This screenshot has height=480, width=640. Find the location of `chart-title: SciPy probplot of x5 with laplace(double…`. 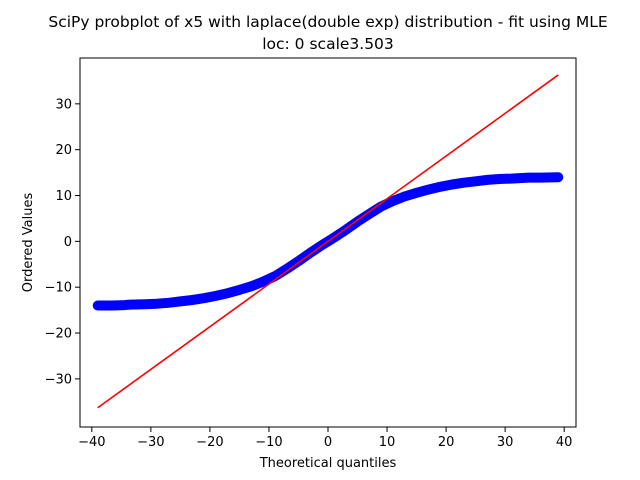

chart-title: SciPy probplot of x5 with laplace(double… is located at coordinates (327, 22).